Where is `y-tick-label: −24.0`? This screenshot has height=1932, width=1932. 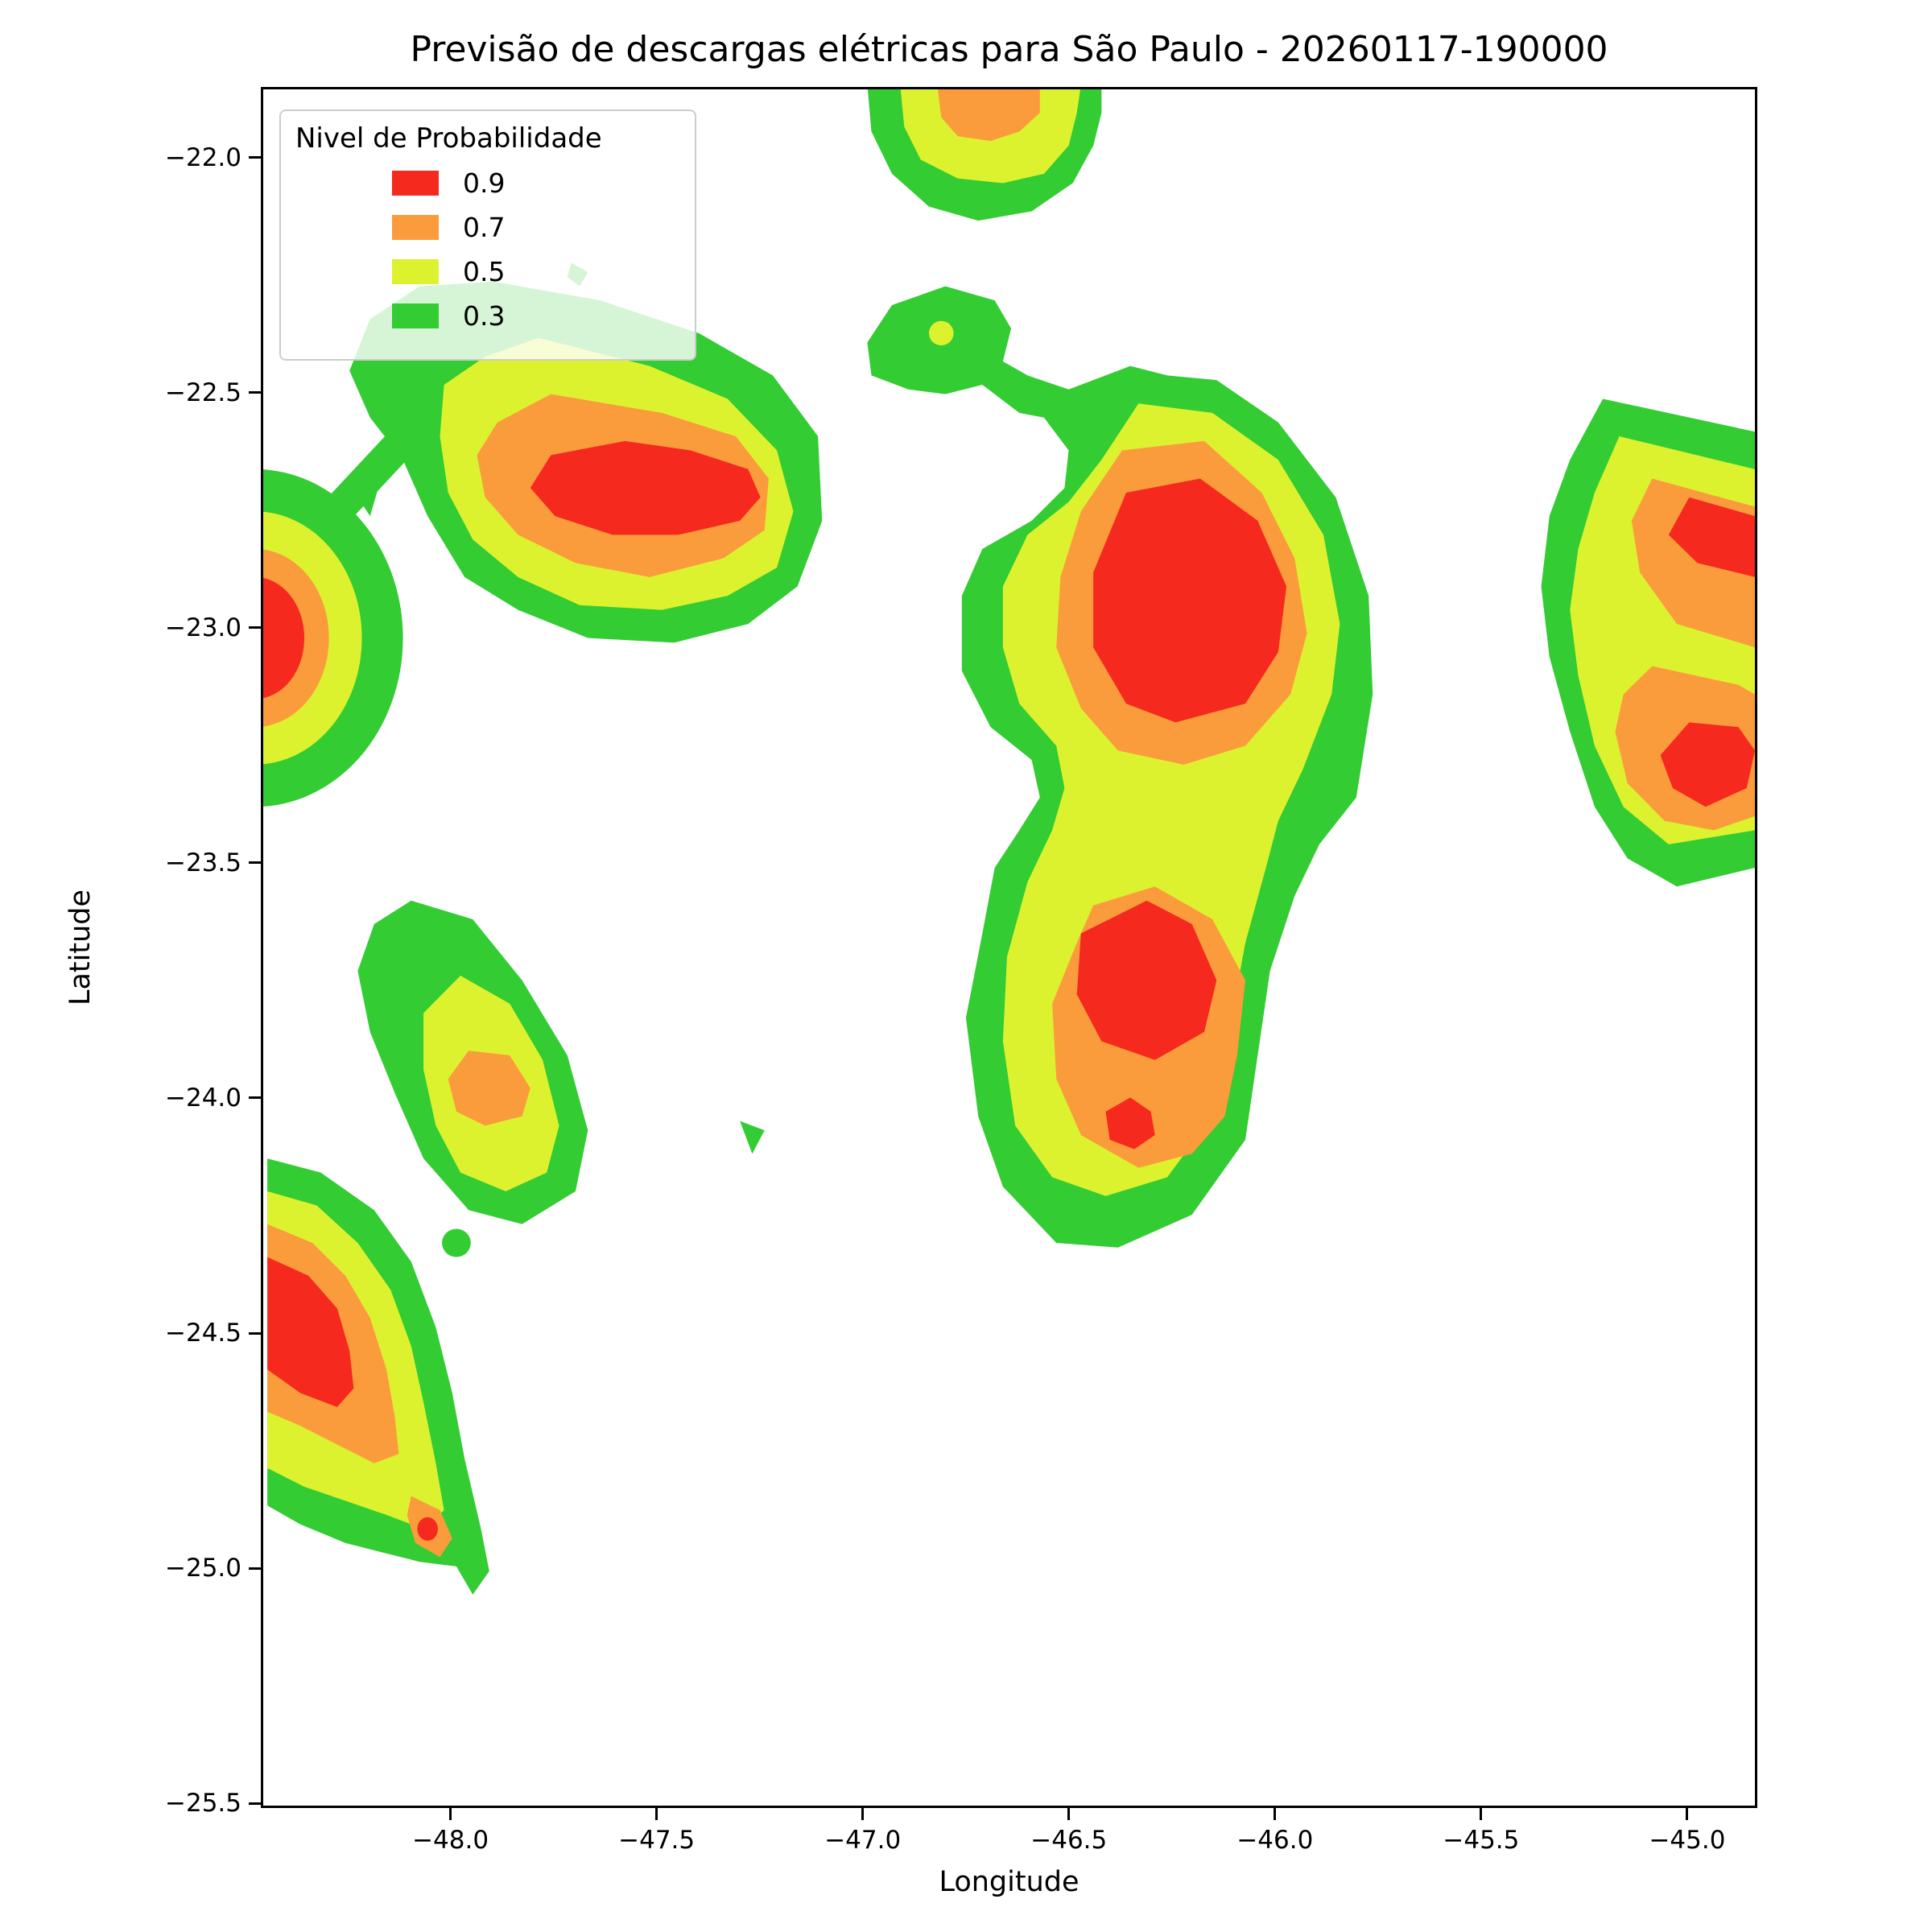 y-tick-label: −24.0 is located at coordinates (203, 1098).